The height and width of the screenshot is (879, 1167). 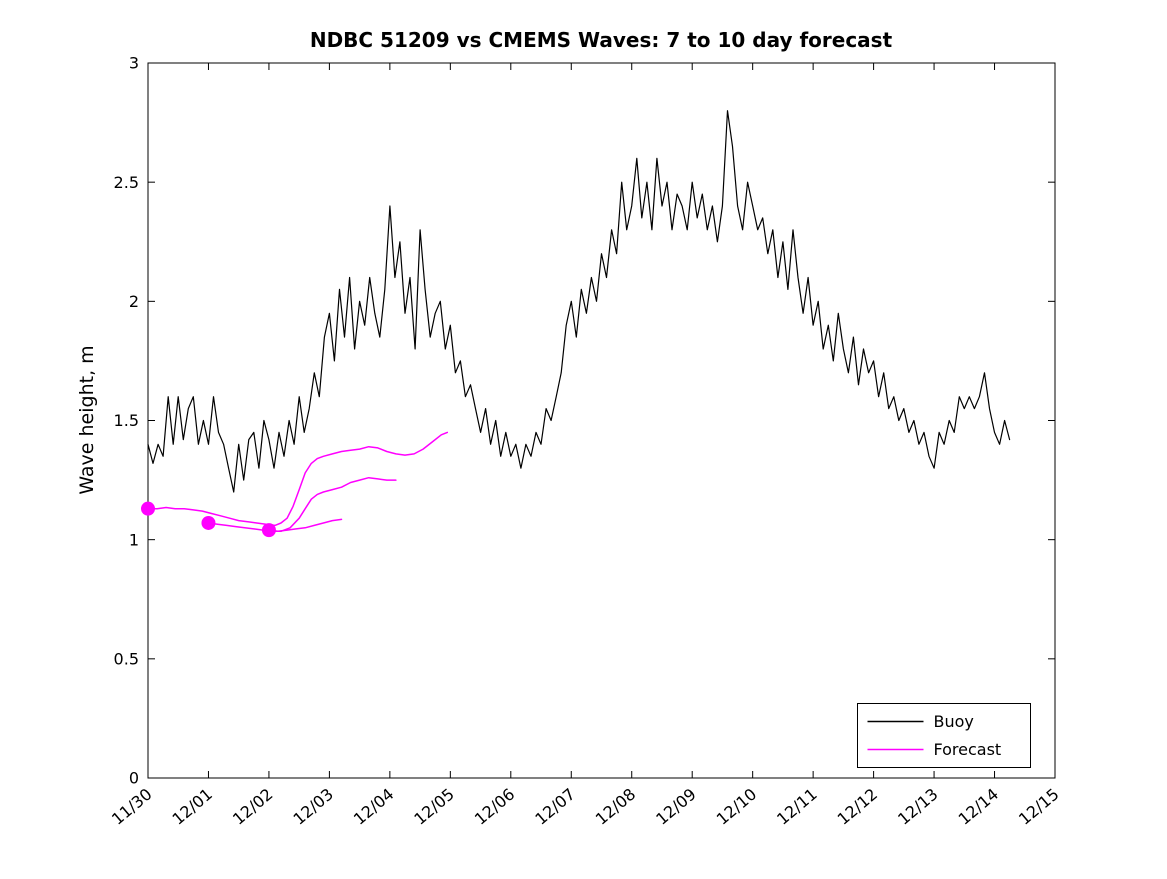 I want to click on y-tick-label: 0, so click(x=134, y=778).